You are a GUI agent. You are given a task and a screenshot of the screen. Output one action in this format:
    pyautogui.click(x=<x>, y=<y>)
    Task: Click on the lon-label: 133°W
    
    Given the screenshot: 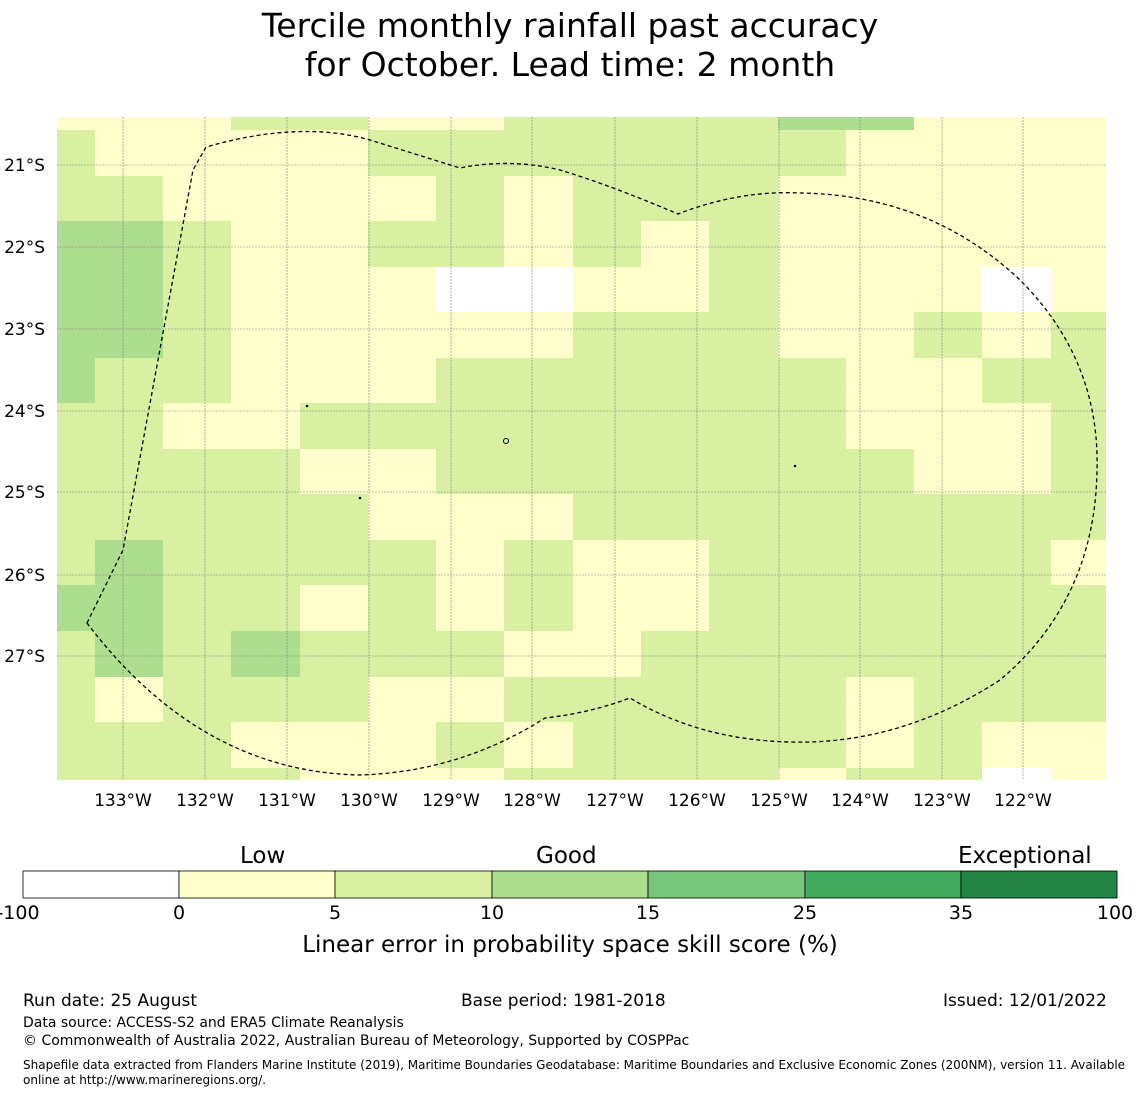 What is the action you would take?
    pyautogui.click(x=123, y=801)
    